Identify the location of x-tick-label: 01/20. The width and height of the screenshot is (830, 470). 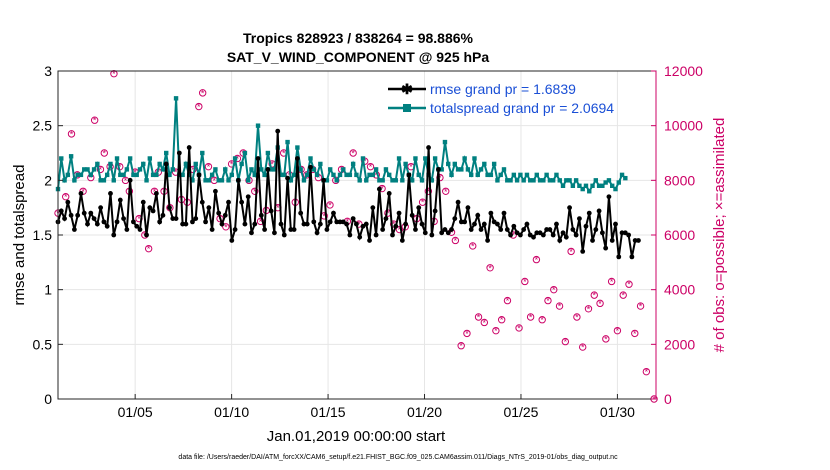
(424, 412).